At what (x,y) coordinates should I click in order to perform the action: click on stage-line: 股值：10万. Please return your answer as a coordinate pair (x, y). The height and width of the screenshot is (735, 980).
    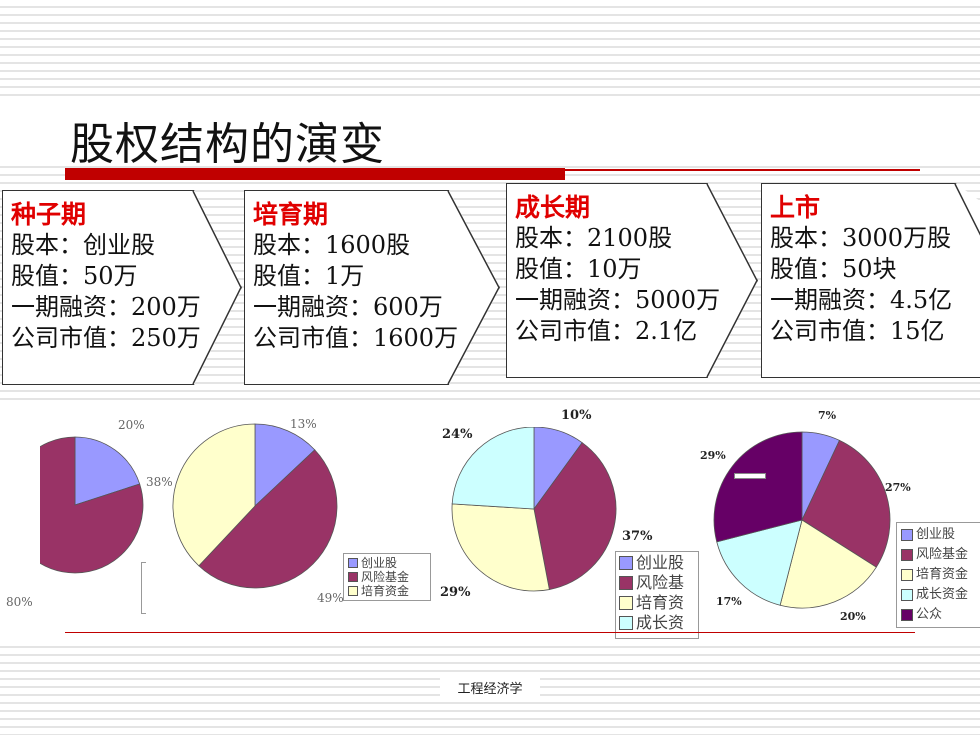
    Looking at the image, I should click on (578, 269).